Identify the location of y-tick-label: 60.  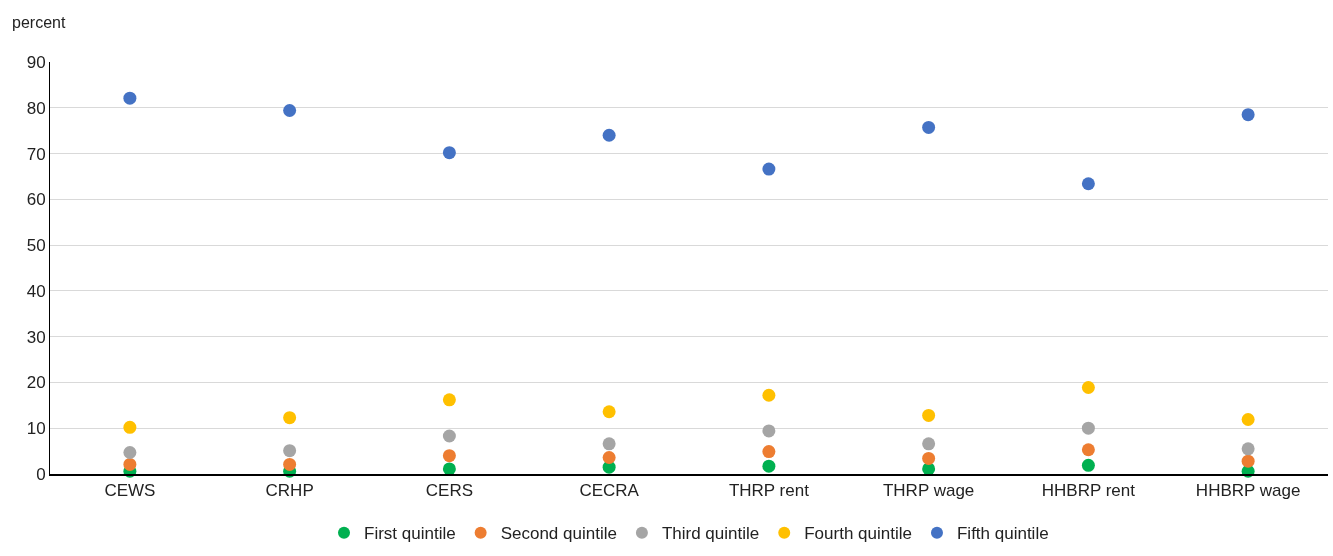
(36, 200).